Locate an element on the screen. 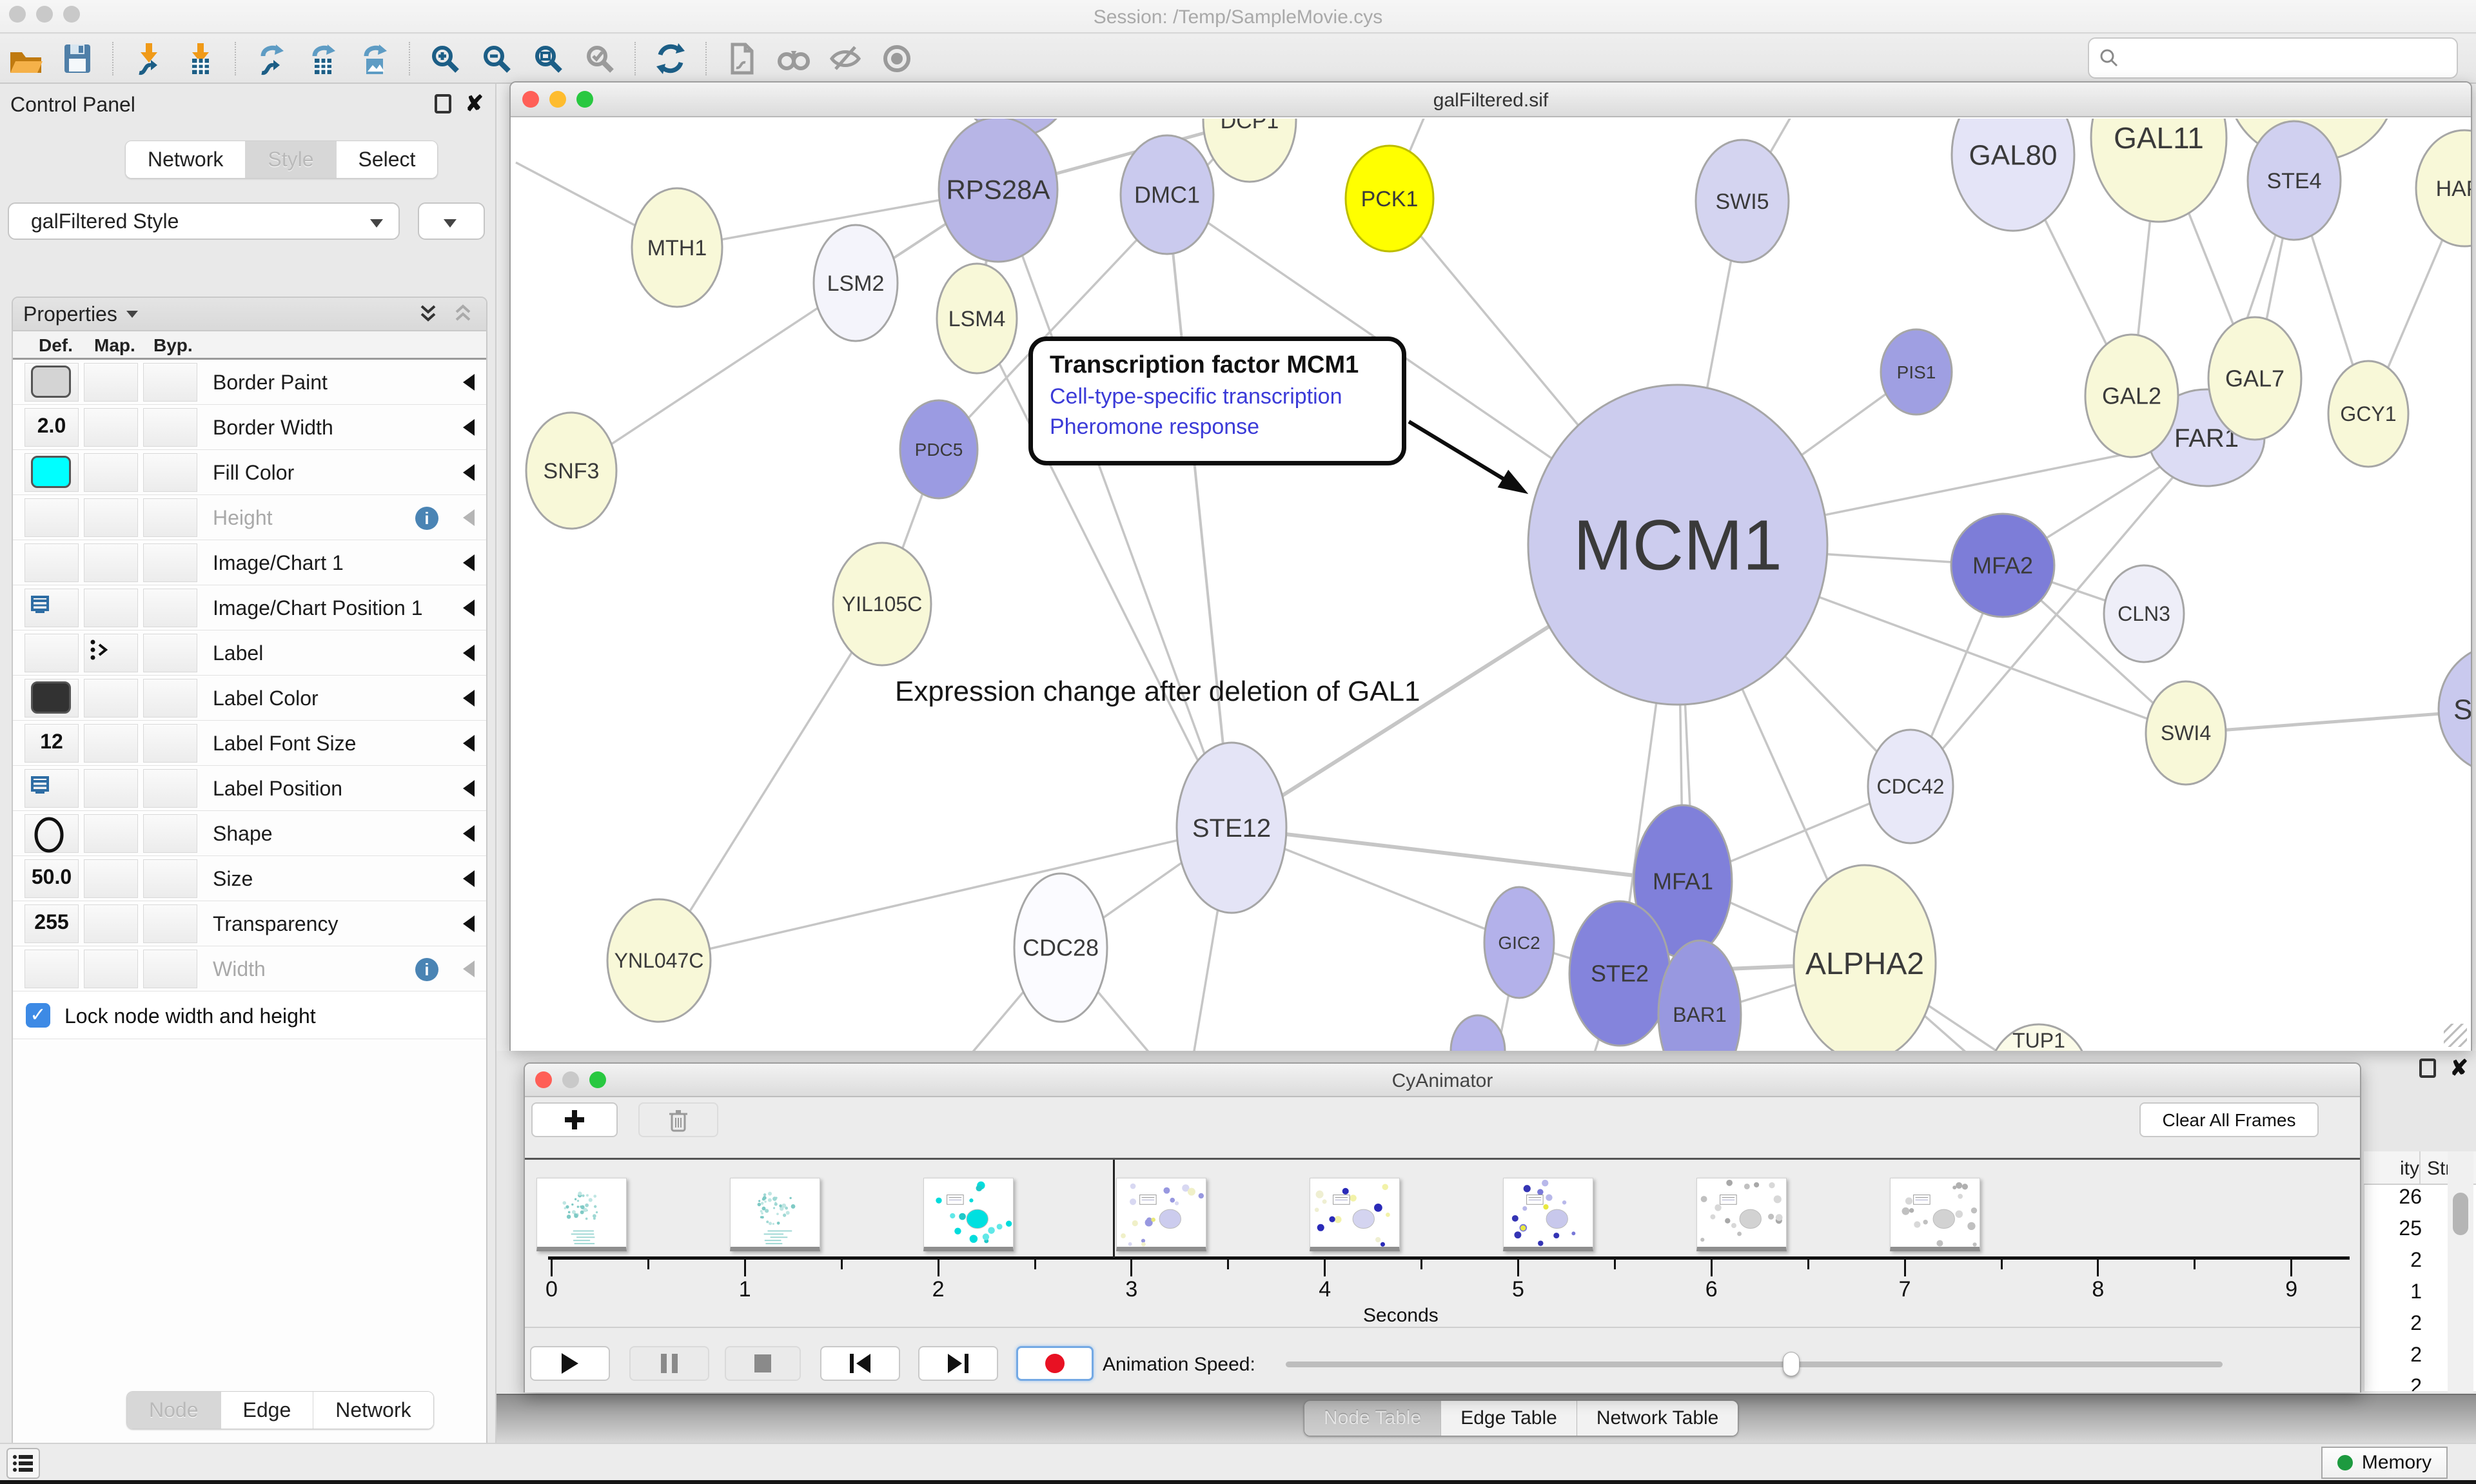  property-row-label-color: Label Color is located at coordinates (249, 698).